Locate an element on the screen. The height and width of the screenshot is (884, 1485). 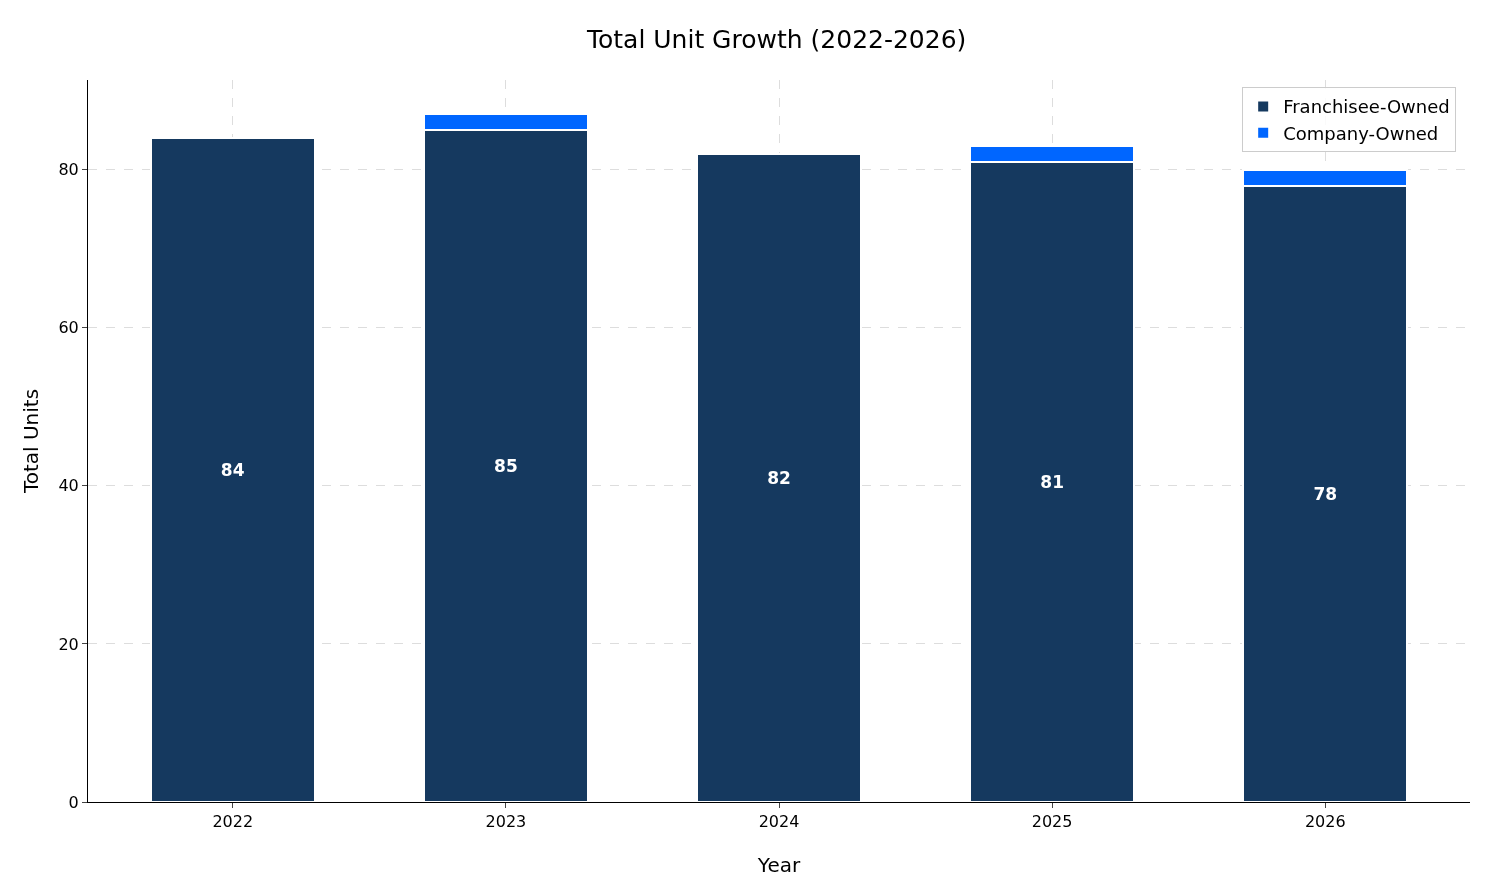
x-tick-label: 2022 is located at coordinates (233, 822).